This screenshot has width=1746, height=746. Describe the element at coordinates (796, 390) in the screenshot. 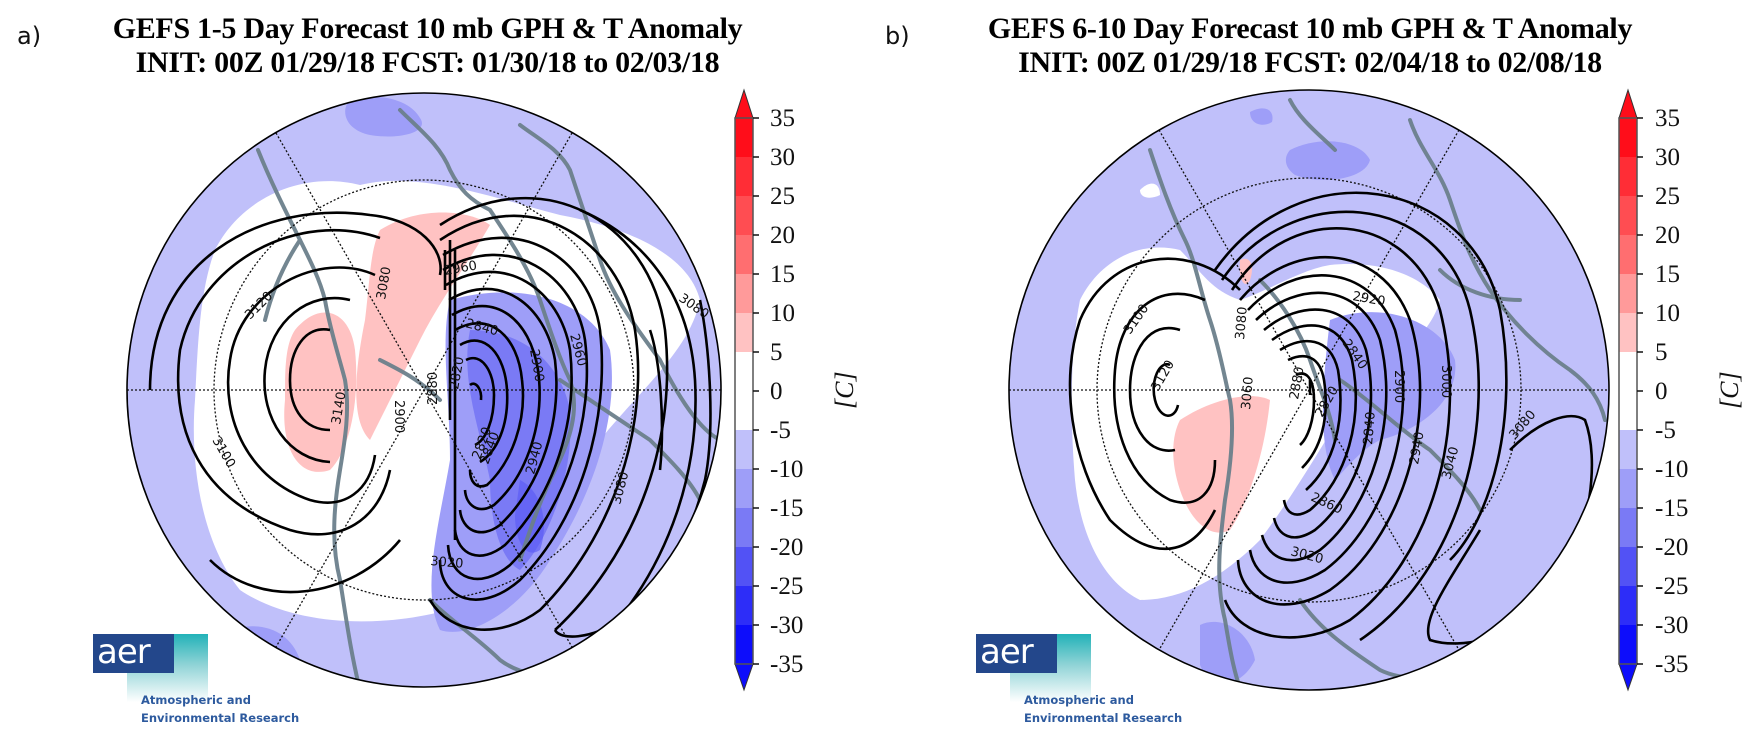

I see `colorbar-a: 35 30 25 20 15 10 5 0 -5 -10 -15 -20 -25 -30 -35 [C]` at that location.